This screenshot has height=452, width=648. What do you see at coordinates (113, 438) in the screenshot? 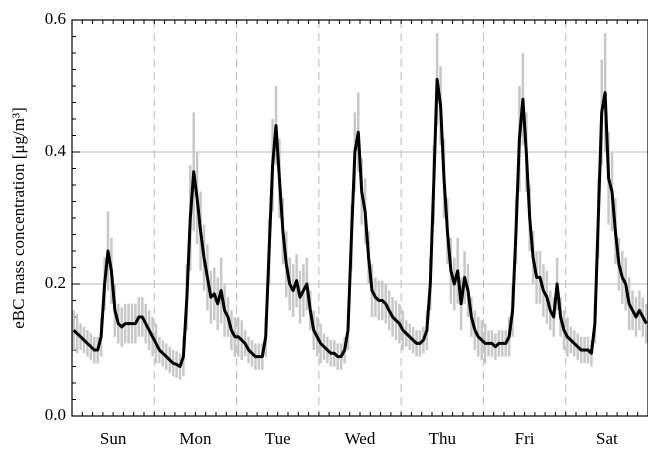
I see `x-tick-label: Sun` at bounding box center [113, 438].